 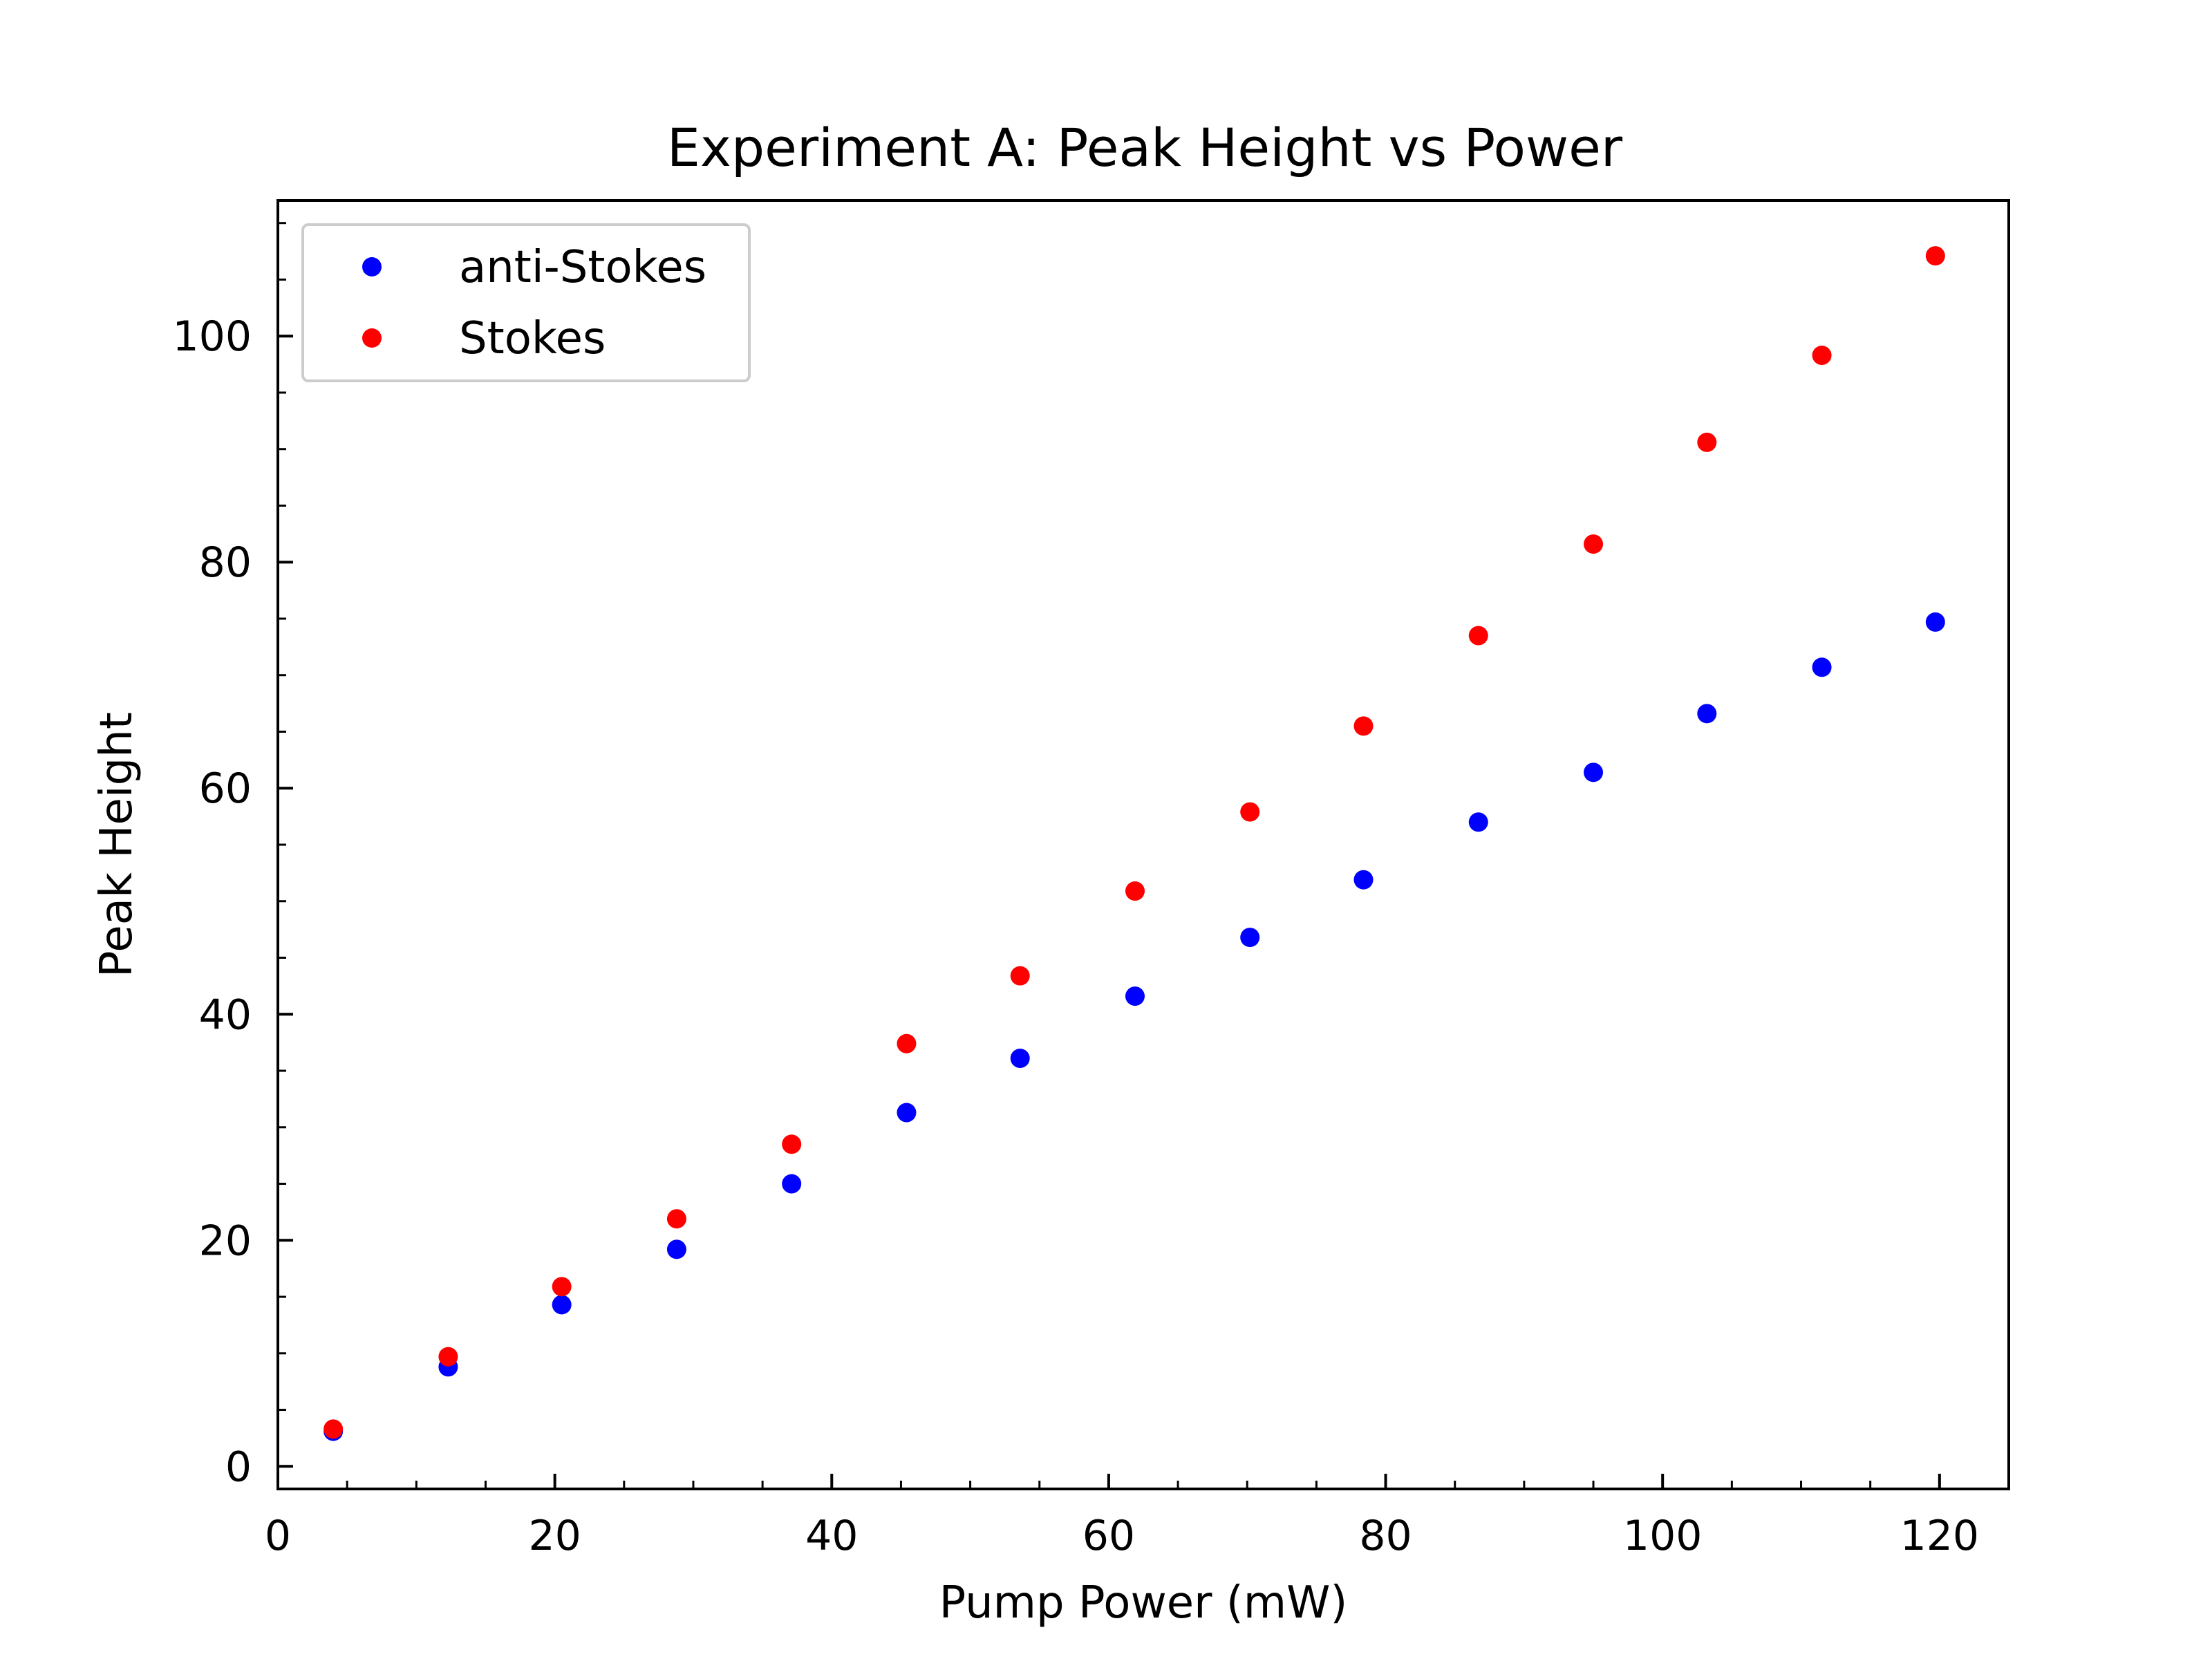 I want to click on legend-frame, so click(x=526, y=303).